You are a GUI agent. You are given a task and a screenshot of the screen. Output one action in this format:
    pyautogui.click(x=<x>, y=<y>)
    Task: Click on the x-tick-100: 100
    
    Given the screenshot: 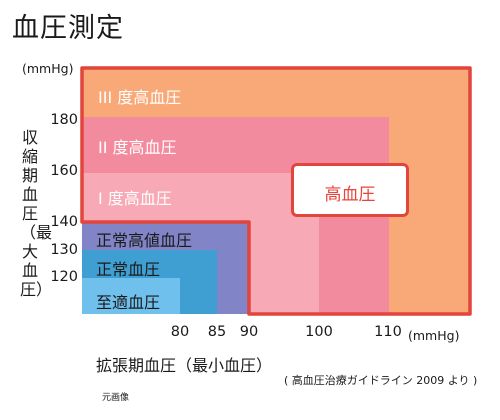 What is the action you would take?
    pyautogui.click(x=319, y=332)
    